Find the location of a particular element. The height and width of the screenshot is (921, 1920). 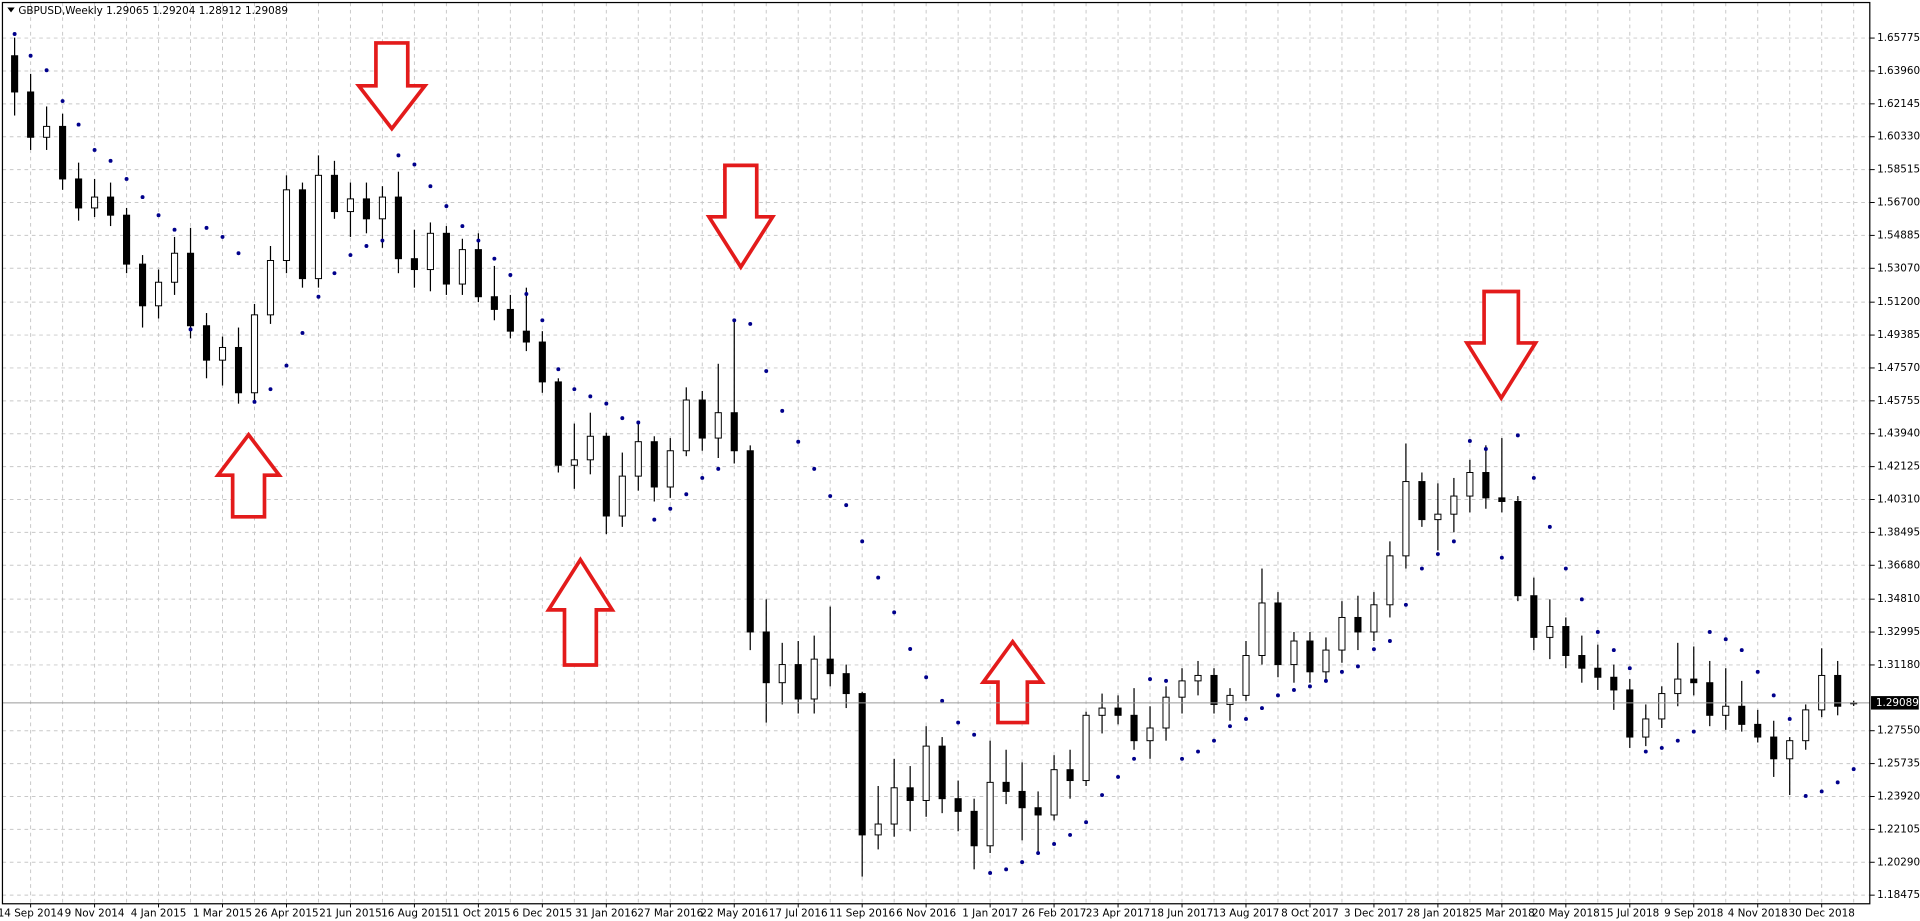

x-tick-label: 9 Nov 2014 is located at coordinates (95, 914).